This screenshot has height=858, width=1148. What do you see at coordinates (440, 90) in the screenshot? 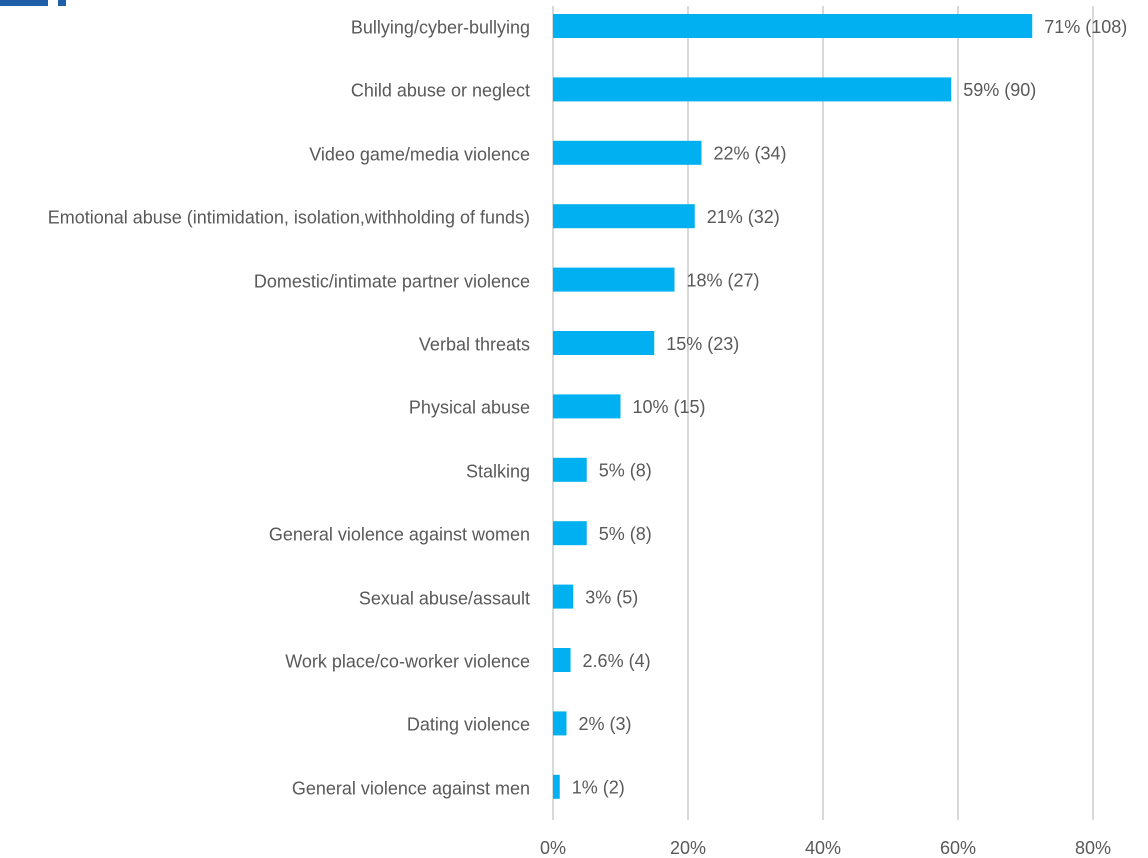
I see `y-tick-label: Child abuse or neglect` at bounding box center [440, 90].